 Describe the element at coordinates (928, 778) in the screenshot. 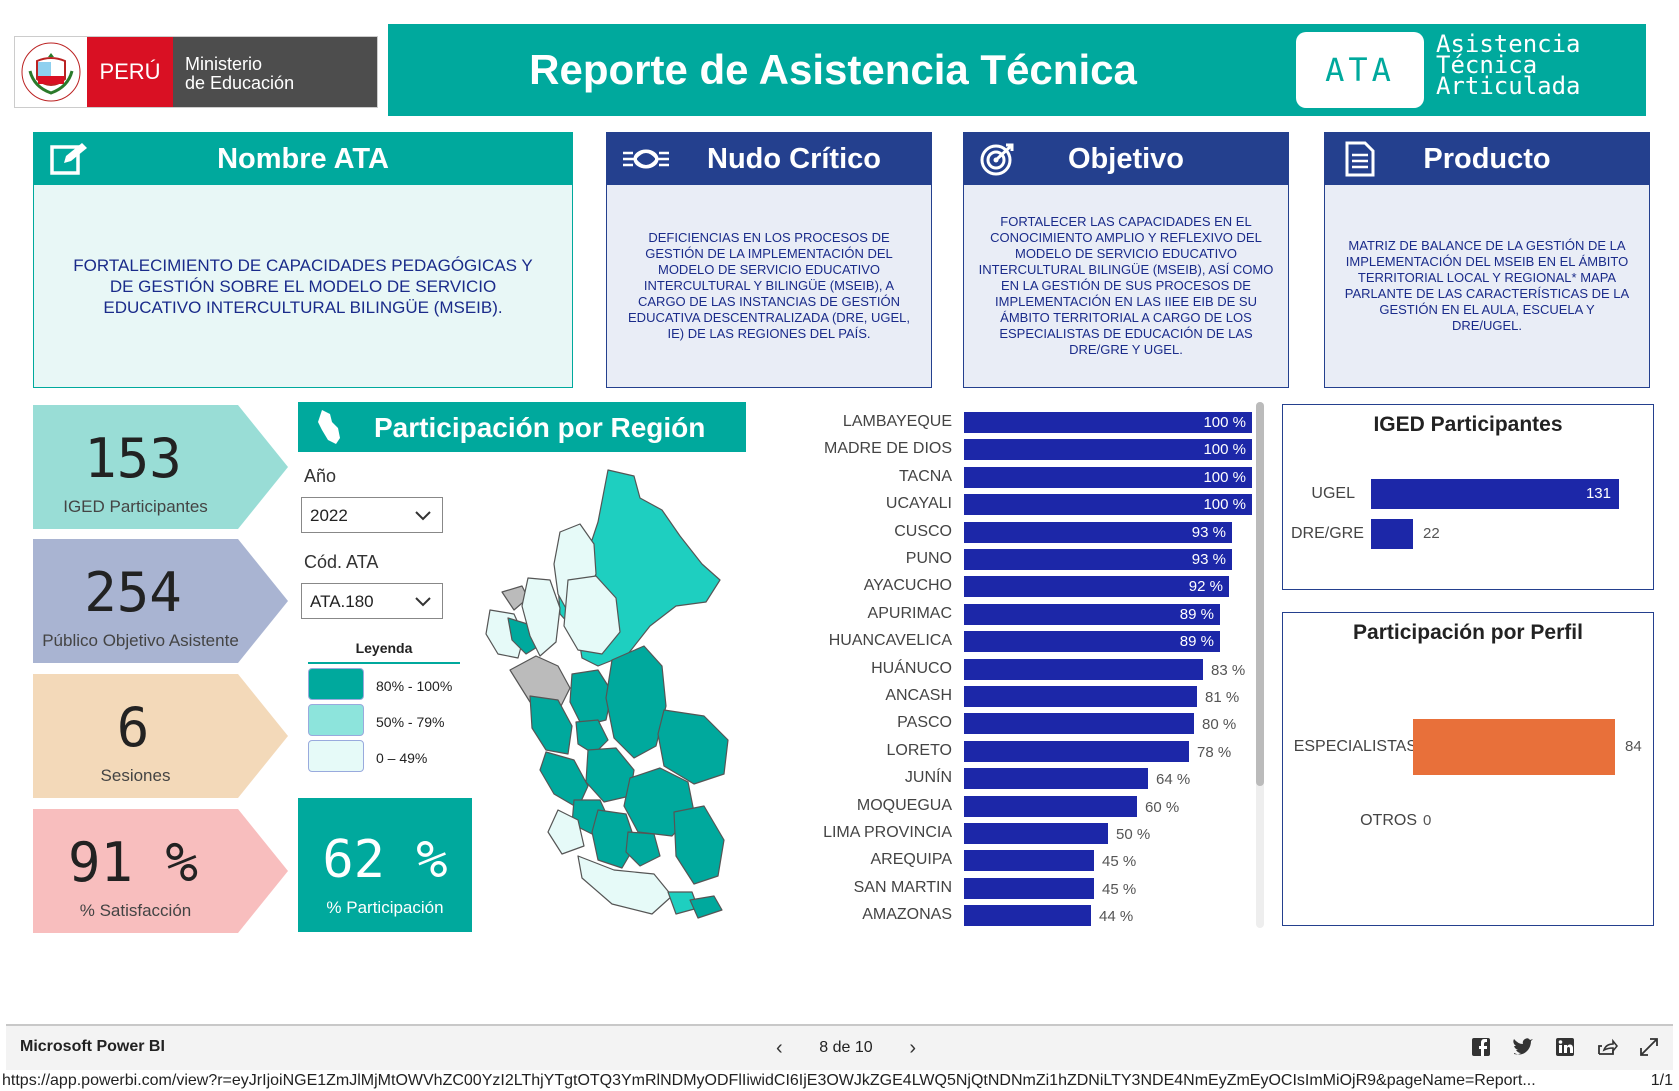

I see `region-label: JUNÍN` at that location.